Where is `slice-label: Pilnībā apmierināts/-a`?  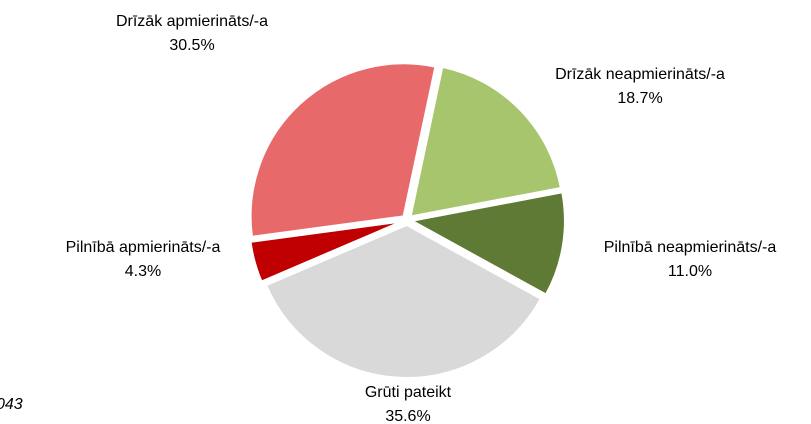
slice-label: Pilnībā apmierināts/-a is located at coordinates (143, 247).